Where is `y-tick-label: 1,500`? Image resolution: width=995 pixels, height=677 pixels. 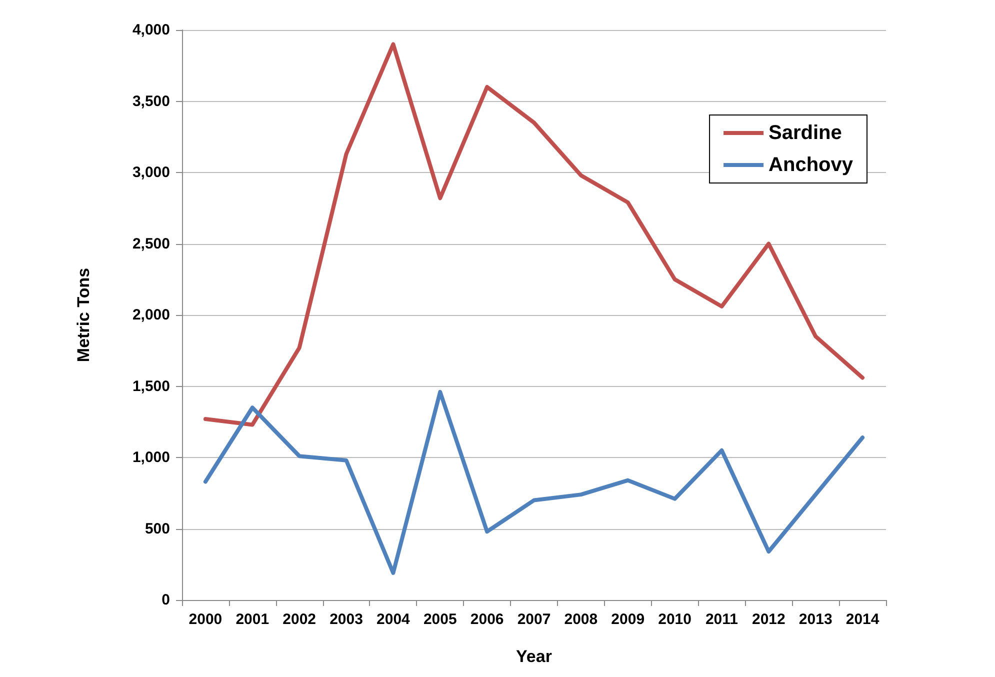
y-tick-label: 1,500 is located at coordinates (151, 386).